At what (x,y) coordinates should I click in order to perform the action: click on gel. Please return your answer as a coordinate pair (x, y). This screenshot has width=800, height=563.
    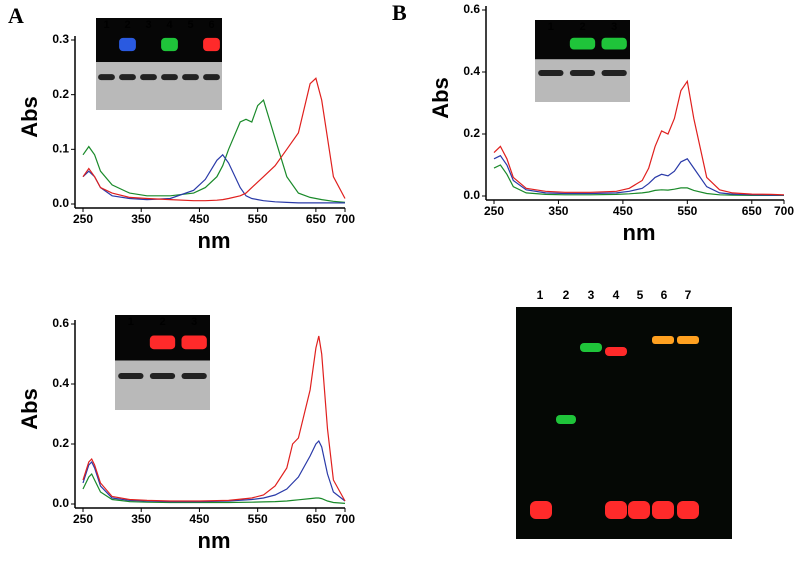
    Looking at the image, I should click on (624, 423).